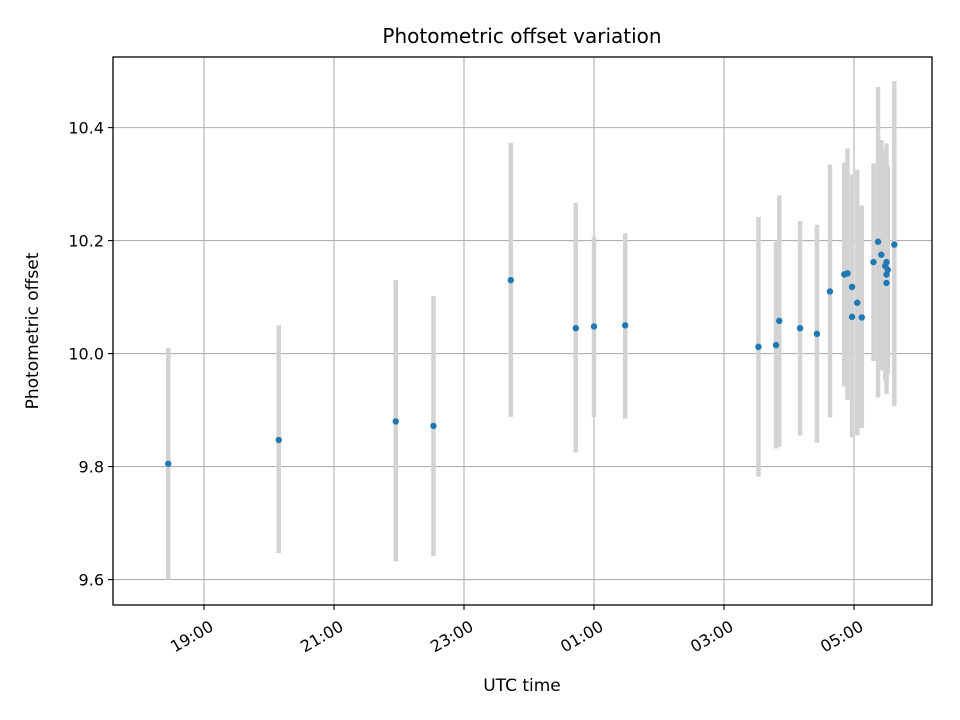  I want to click on x-tick-label: 05:00, so click(841, 637).